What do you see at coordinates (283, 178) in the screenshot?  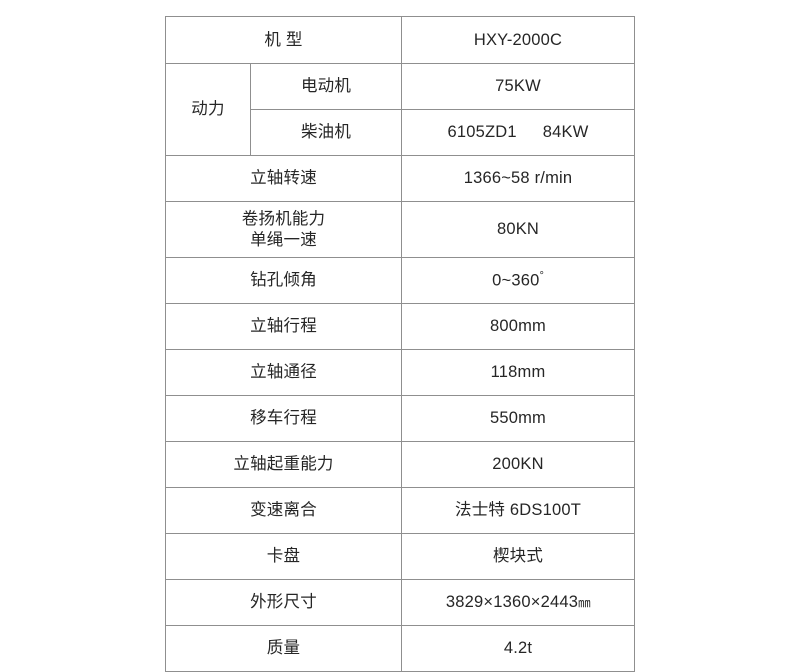 I see `row-label-spindle-speed: 立轴转速` at bounding box center [283, 178].